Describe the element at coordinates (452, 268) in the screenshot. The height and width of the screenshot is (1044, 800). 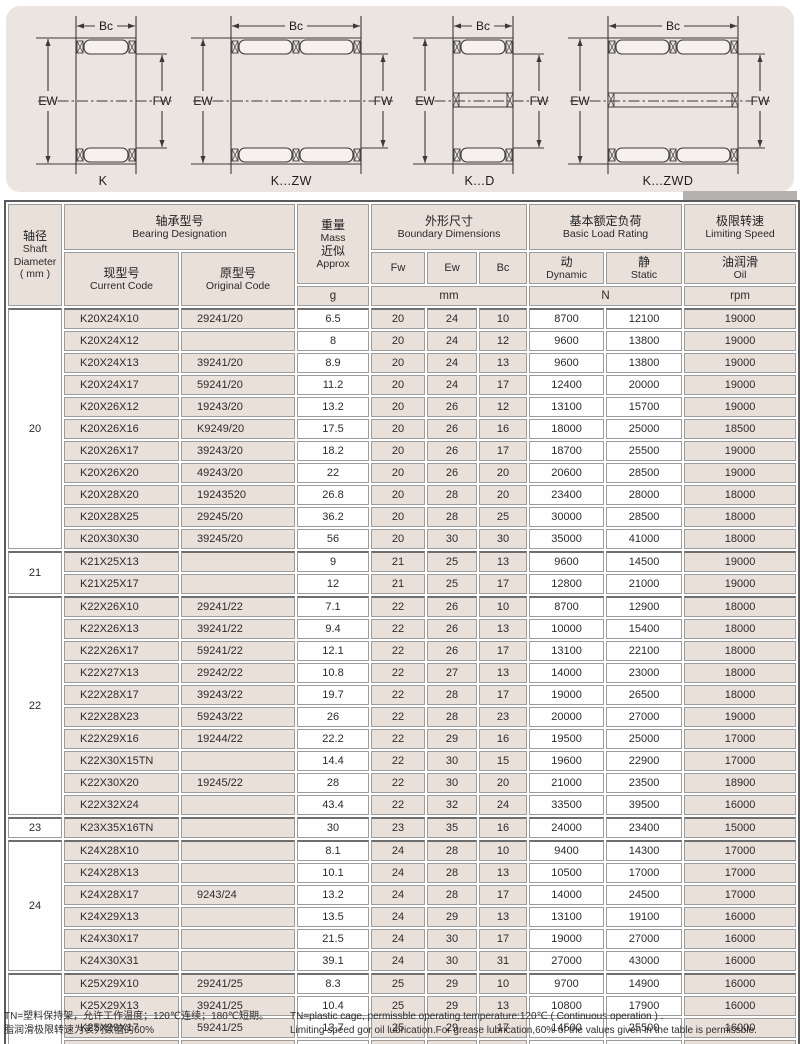
I see `header-ew: Ew` at that location.